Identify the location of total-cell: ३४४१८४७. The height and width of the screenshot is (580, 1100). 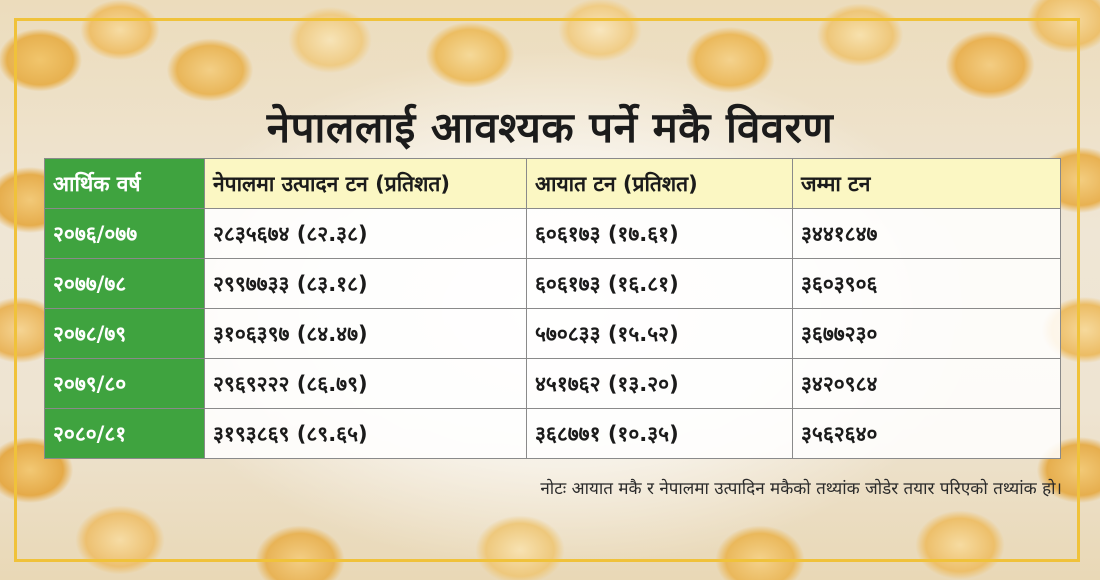
(926, 233).